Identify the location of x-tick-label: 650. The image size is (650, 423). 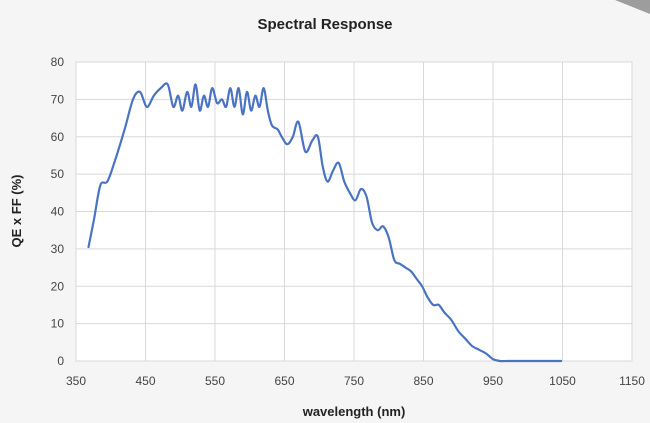
(284, 381).